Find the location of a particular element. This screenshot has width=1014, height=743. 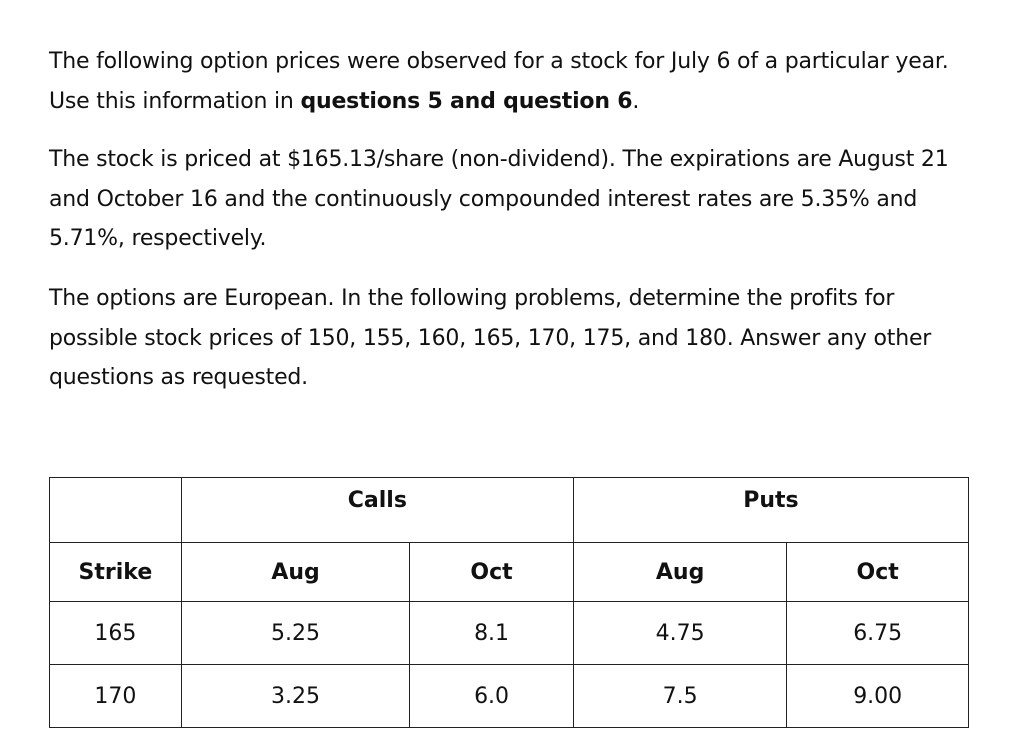

cell-calls-aug: 3.25 is located at coordinates (295, 696).